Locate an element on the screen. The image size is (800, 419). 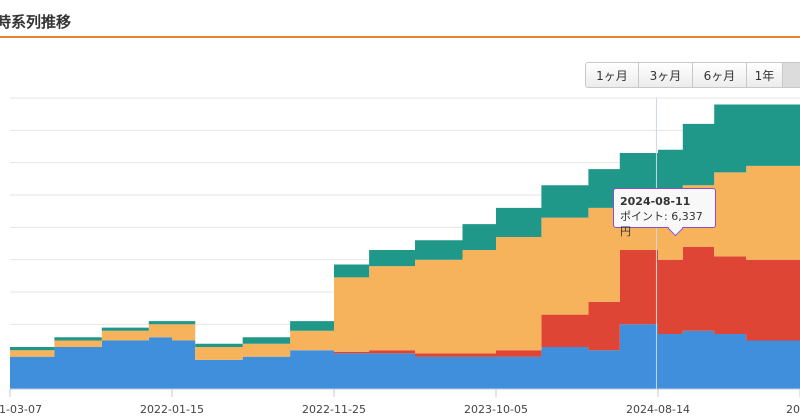
x-tick-label: 2024-08-14 is located at coordinates (658, 409).